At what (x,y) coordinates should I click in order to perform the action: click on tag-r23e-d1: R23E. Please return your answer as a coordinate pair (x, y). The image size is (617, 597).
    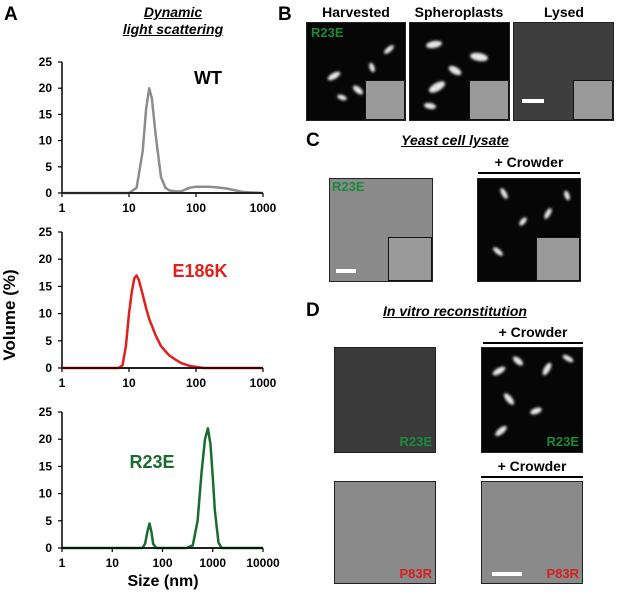
    Looking at the image, I should click on (415, 441).